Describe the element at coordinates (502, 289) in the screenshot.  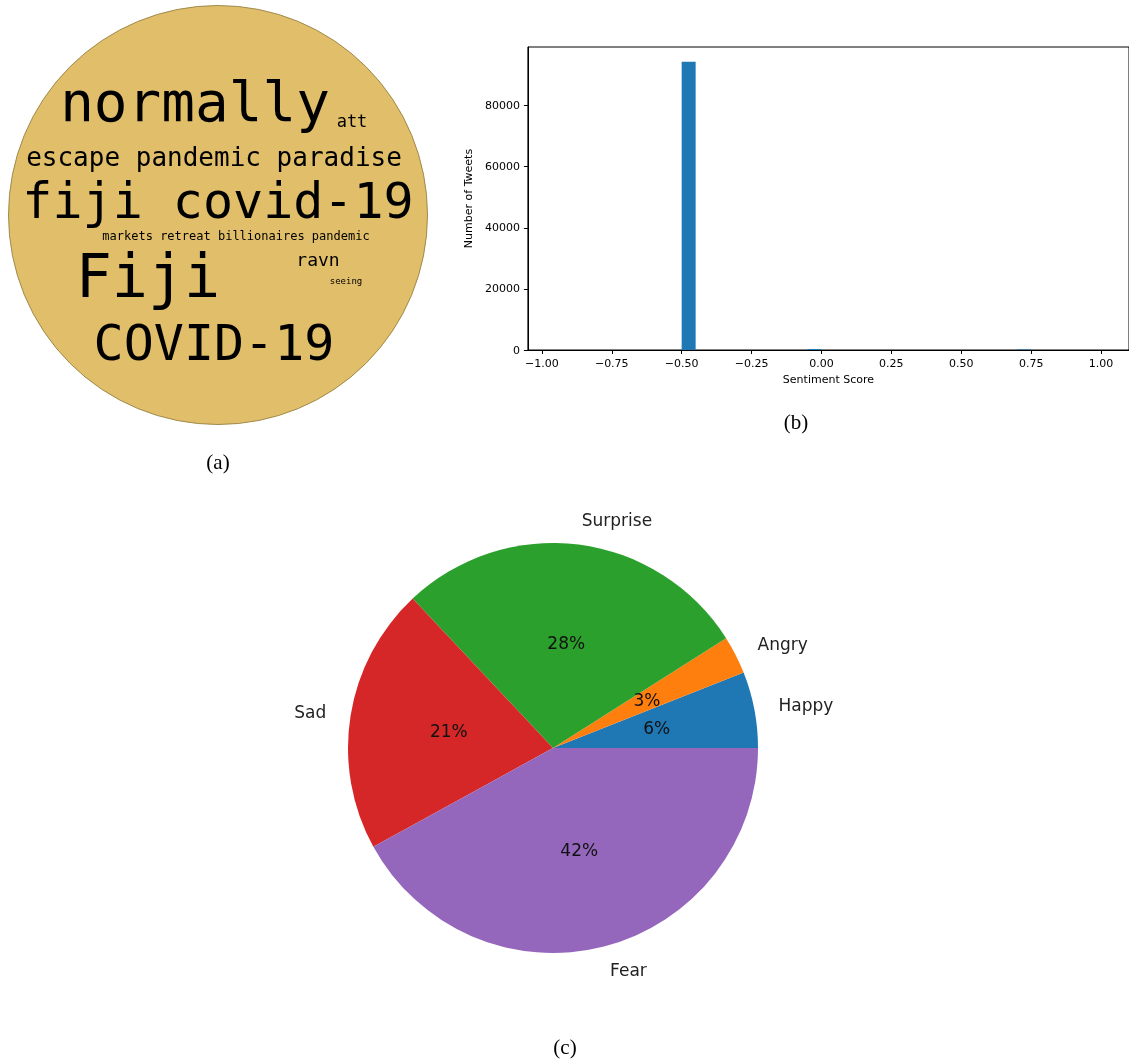
I see `y-tick-label: 20000` at that location.